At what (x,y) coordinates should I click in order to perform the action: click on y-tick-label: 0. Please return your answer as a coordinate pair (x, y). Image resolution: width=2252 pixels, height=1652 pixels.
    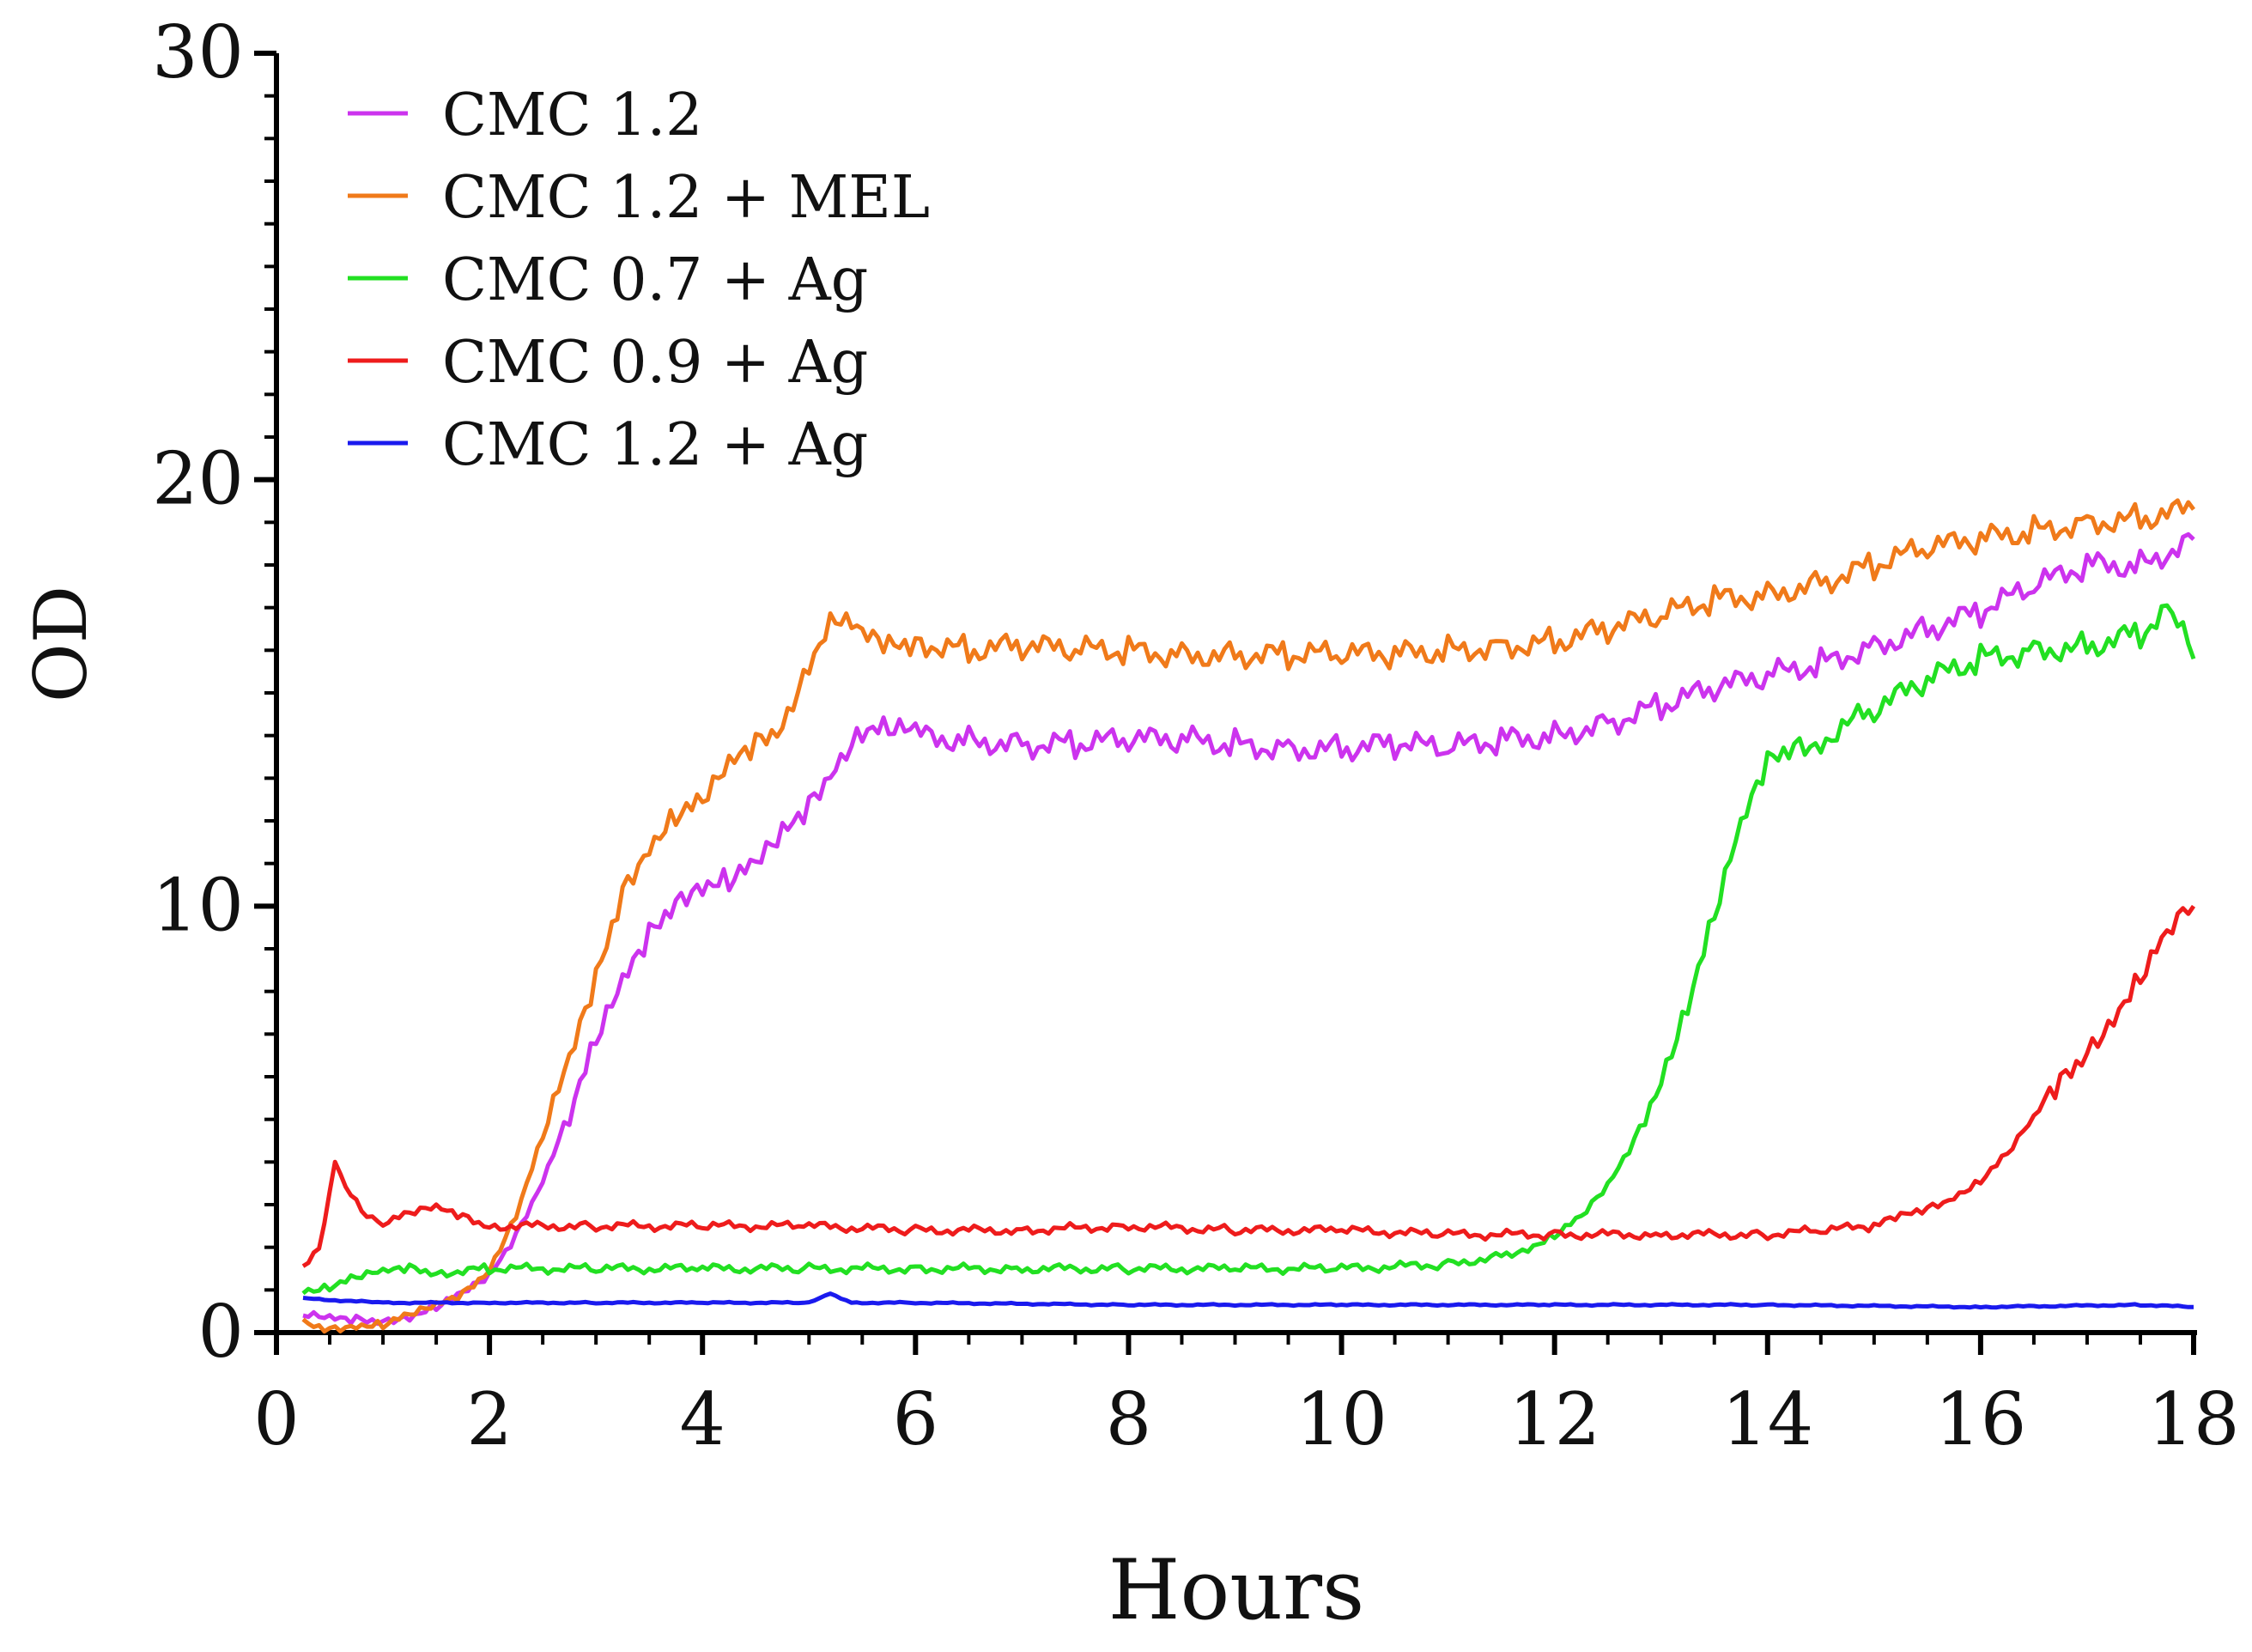
    Looking at the image, I should click on (221, 1332).